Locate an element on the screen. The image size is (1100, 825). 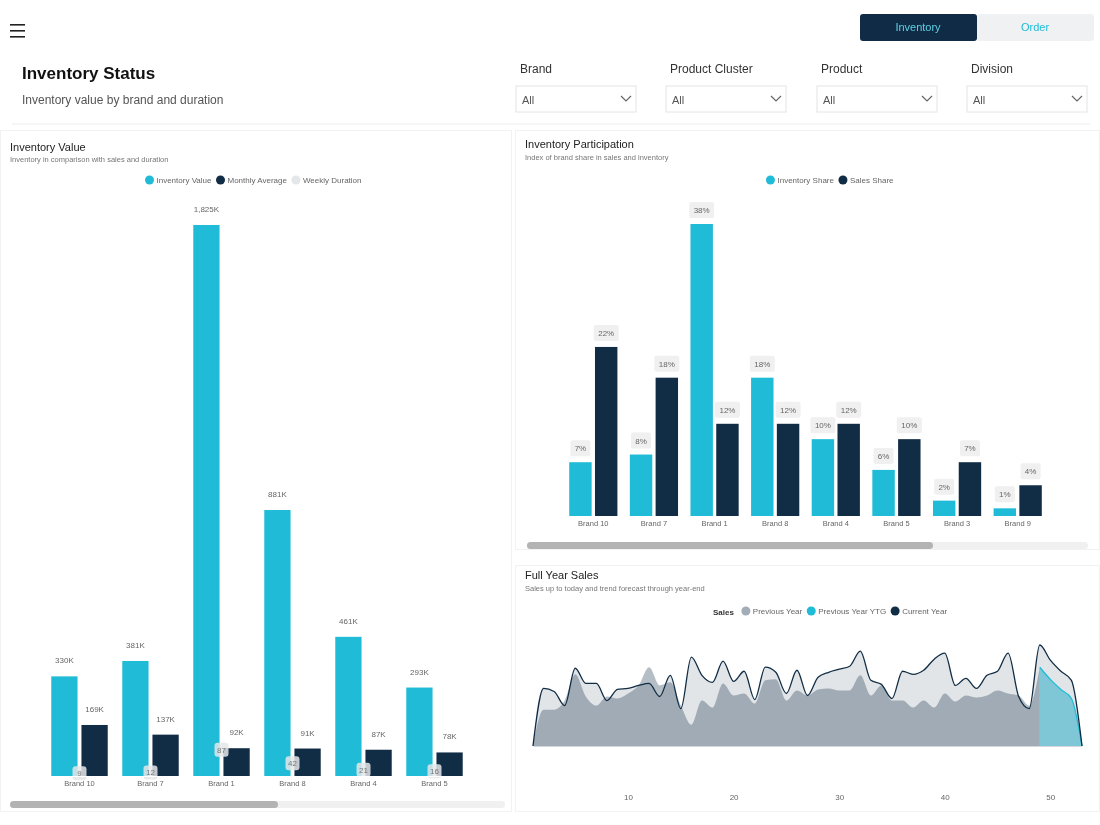
legend-title: Sales is located at coordinates (723, 612).